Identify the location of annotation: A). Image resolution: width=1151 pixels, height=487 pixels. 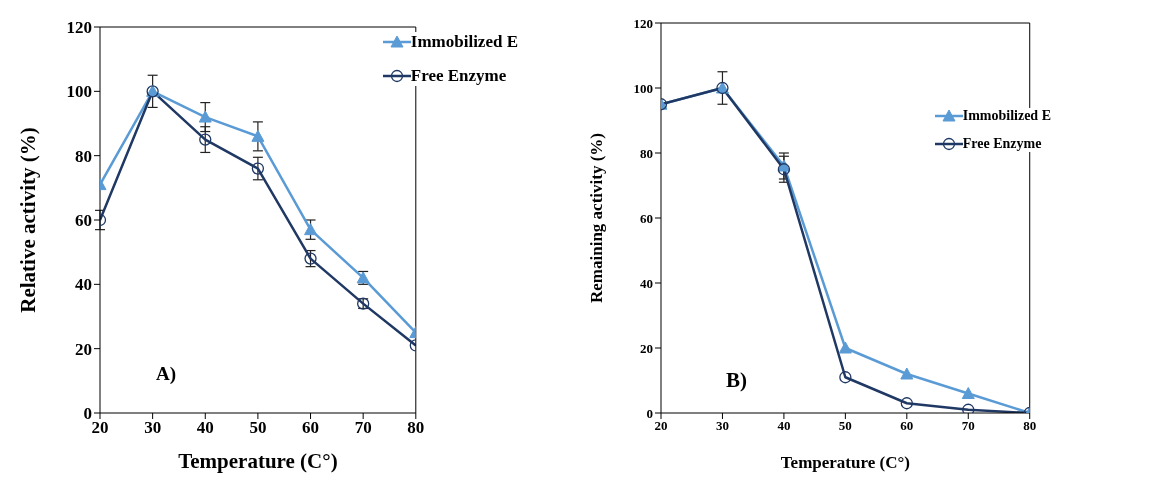
(166, 374).